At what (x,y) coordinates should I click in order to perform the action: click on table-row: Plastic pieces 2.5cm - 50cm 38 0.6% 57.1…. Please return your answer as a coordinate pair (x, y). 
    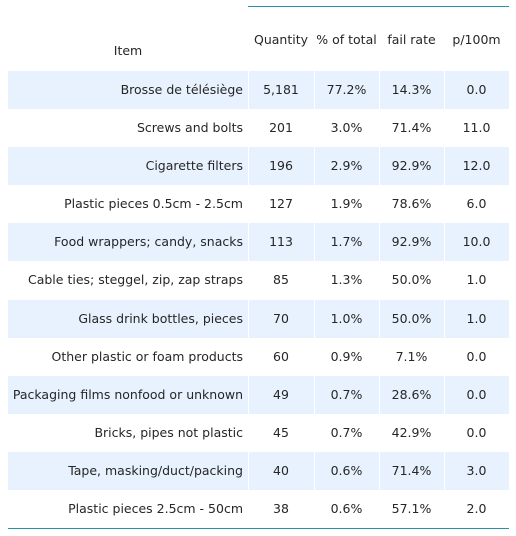
    Looking at the image, I should click on (258, 509).